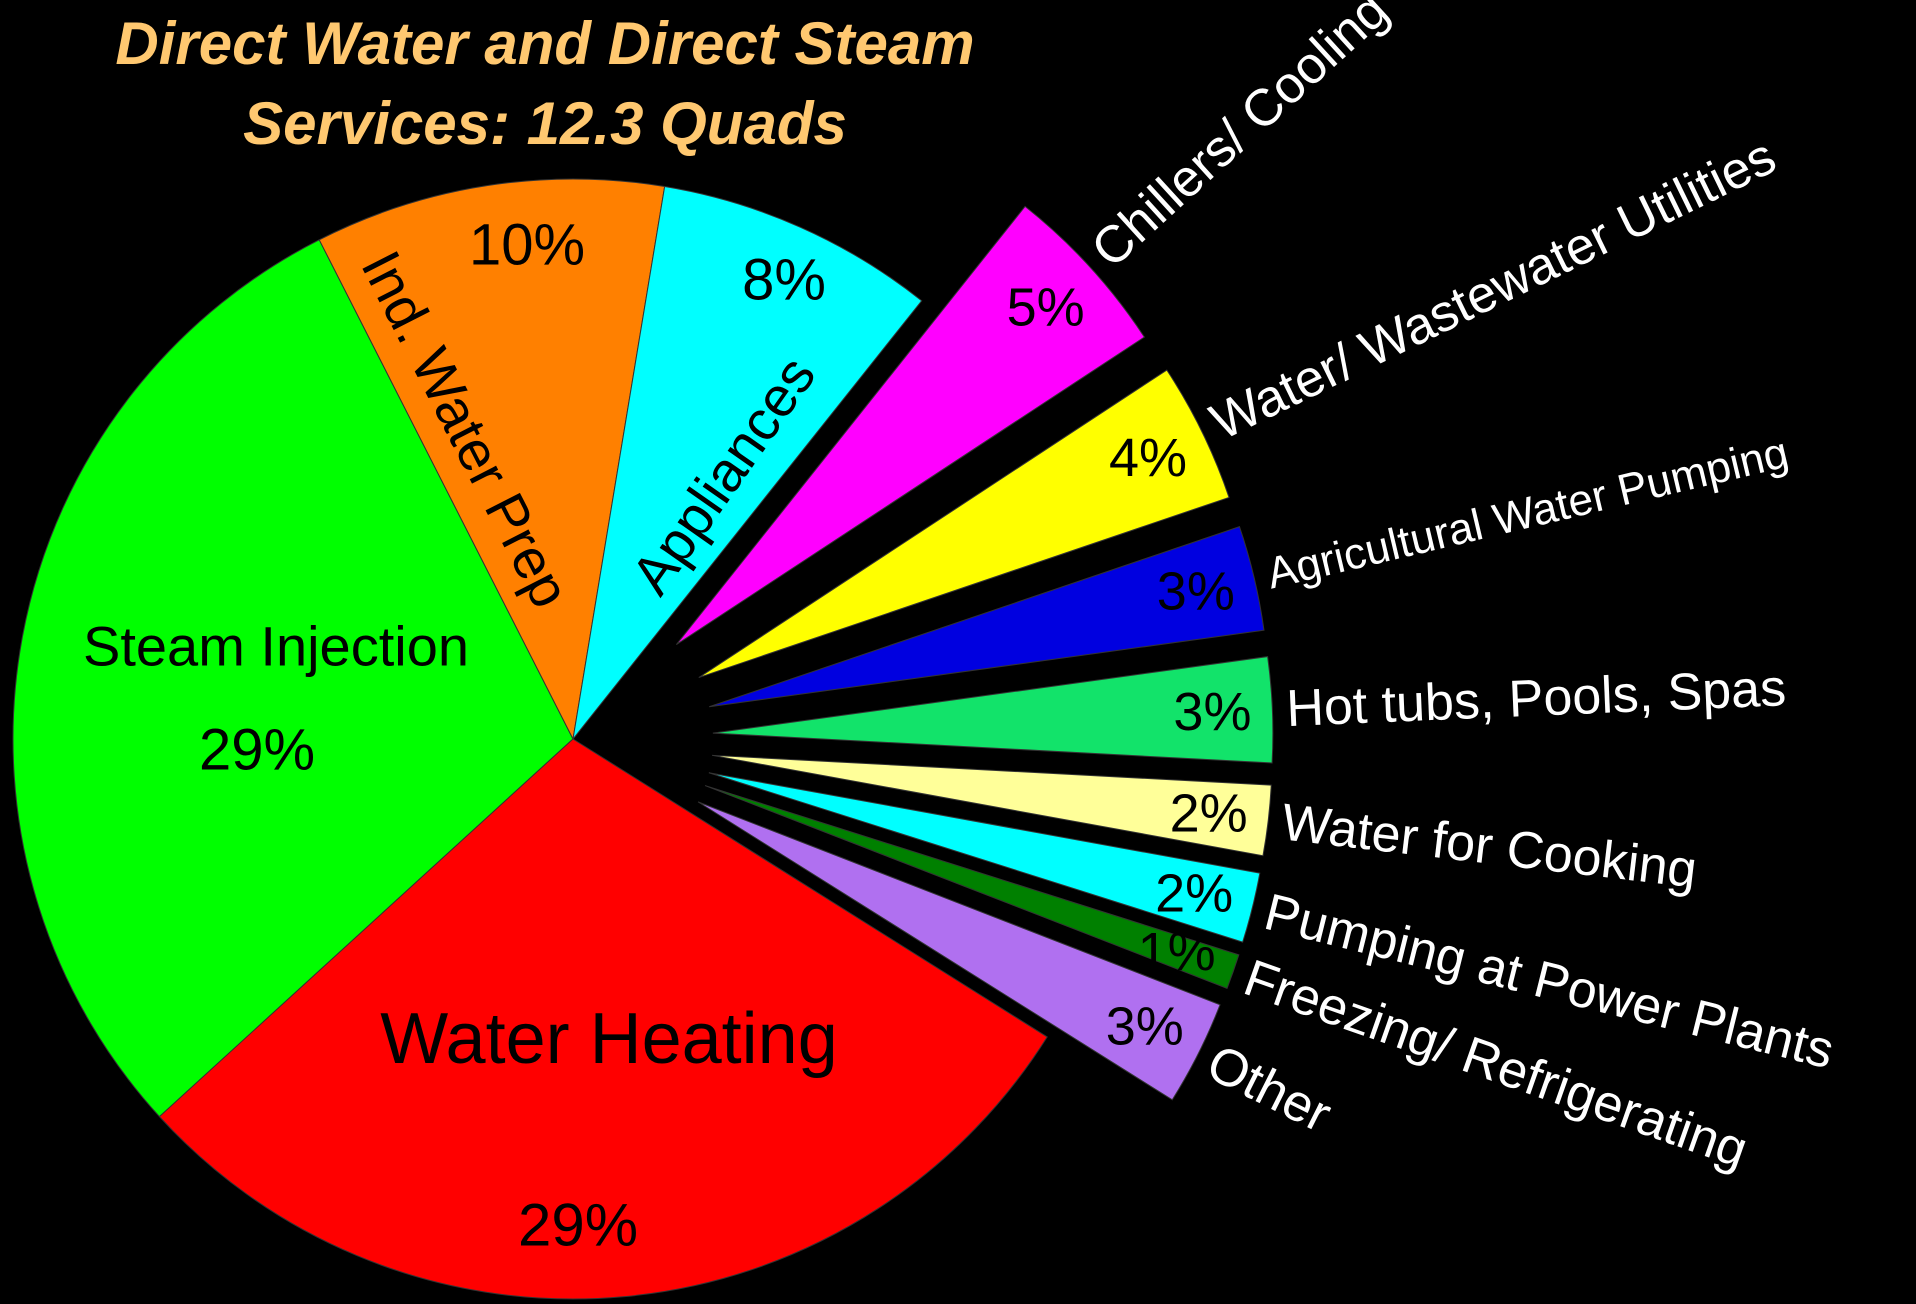 The width and height of the screenshot is (1916, 1304). What do you see at coordinates (1148, 458) in the screenshot?
I see `value-label: 4%` at bounding box center [1148, 458].